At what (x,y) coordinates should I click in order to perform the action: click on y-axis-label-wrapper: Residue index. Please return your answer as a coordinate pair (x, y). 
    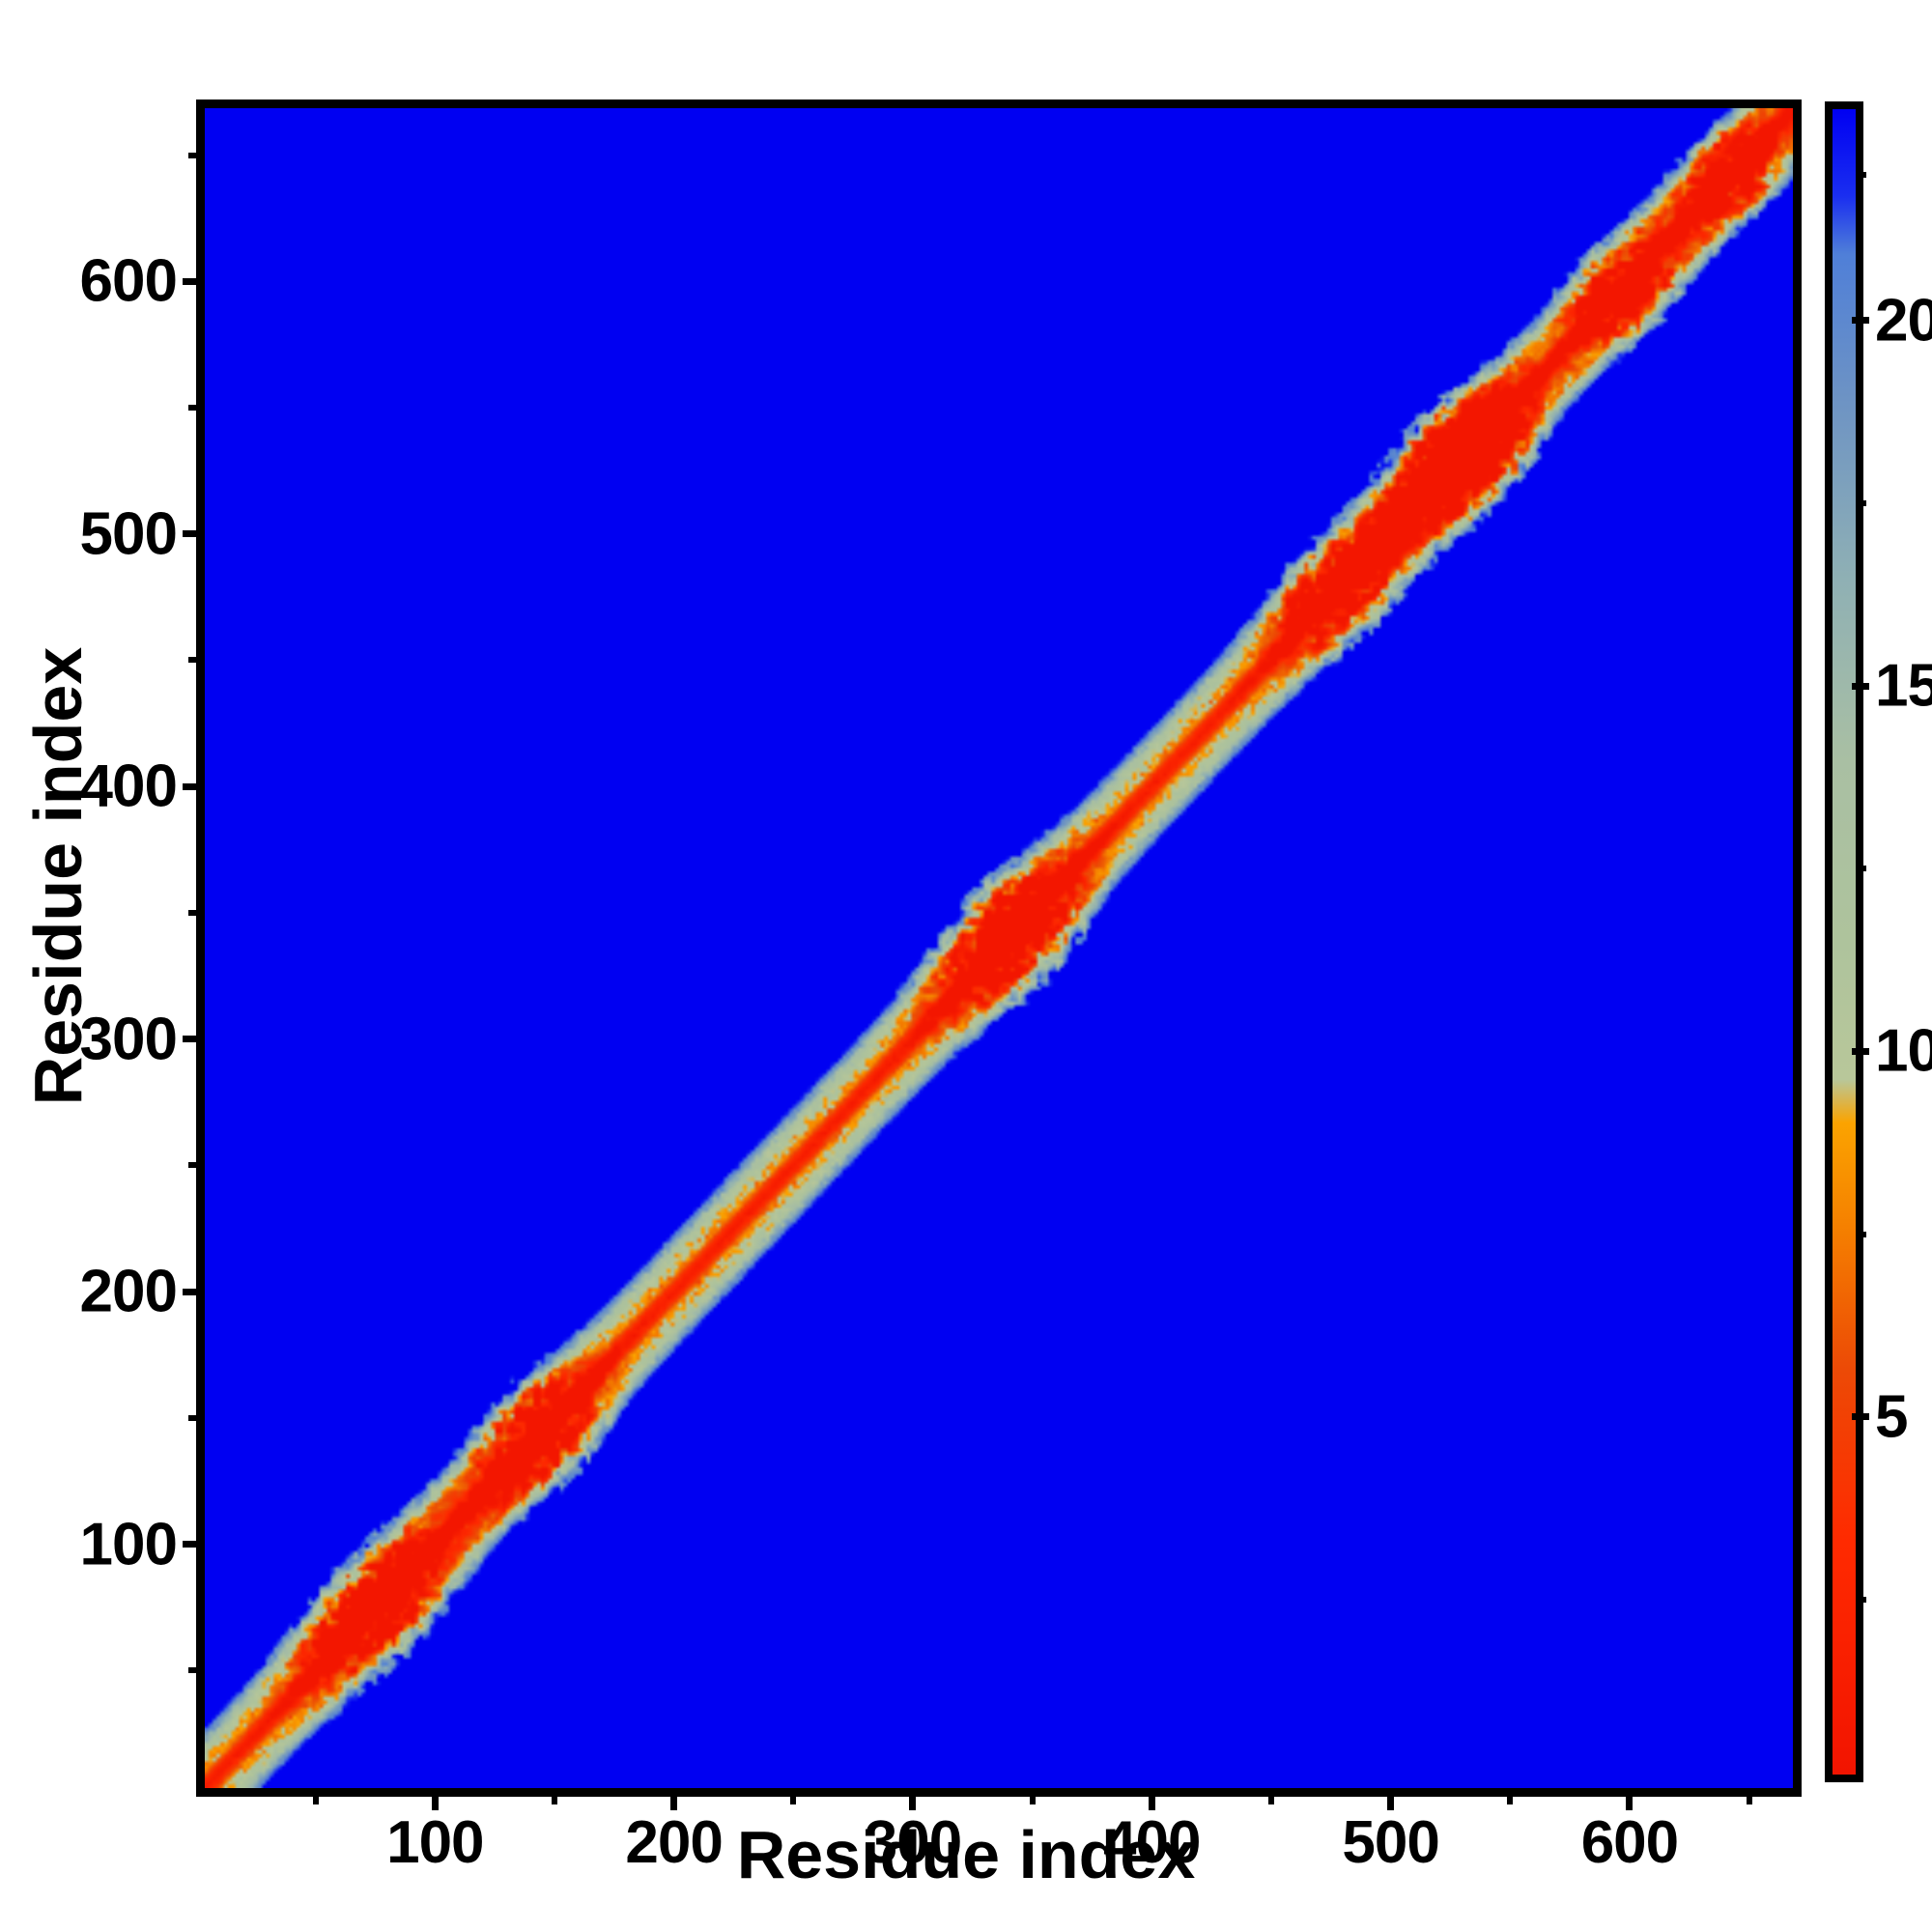
    Looking at the image, I should click on (57, 876).